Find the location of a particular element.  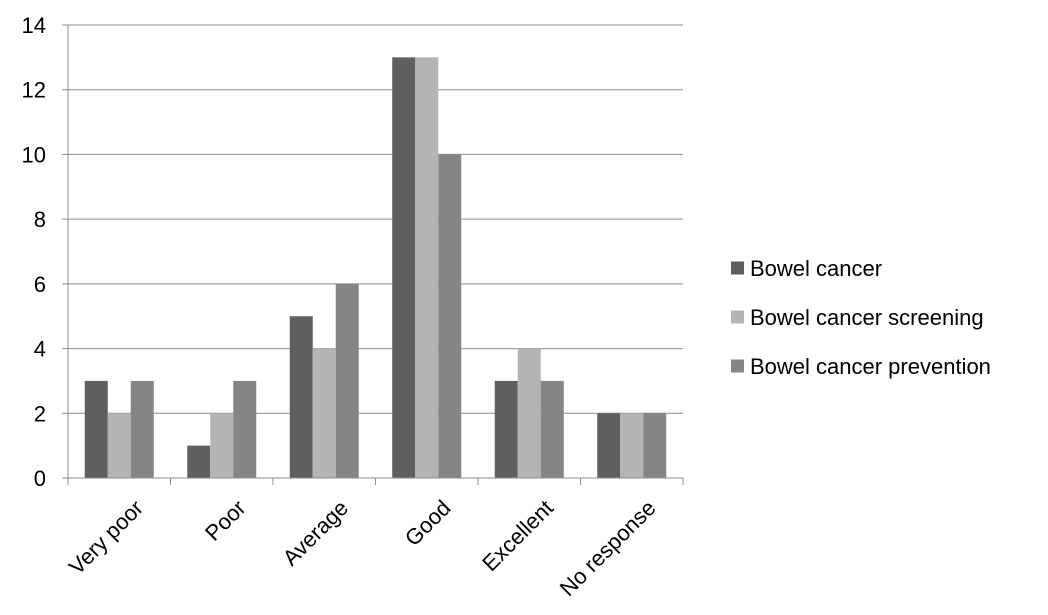

y-tick-label: 12 is located at coordinates (34, 90).